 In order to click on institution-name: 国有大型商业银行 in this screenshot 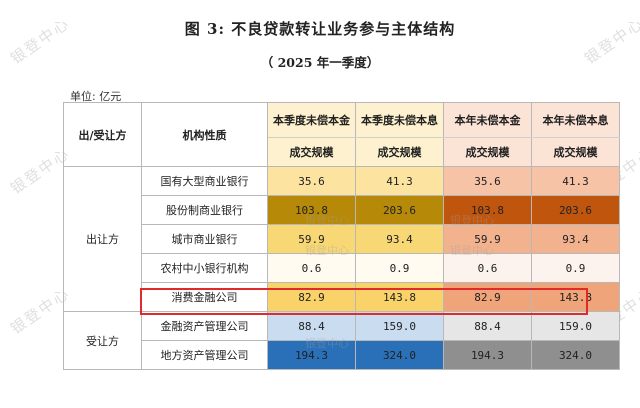, I will do `click(204, 181)`.